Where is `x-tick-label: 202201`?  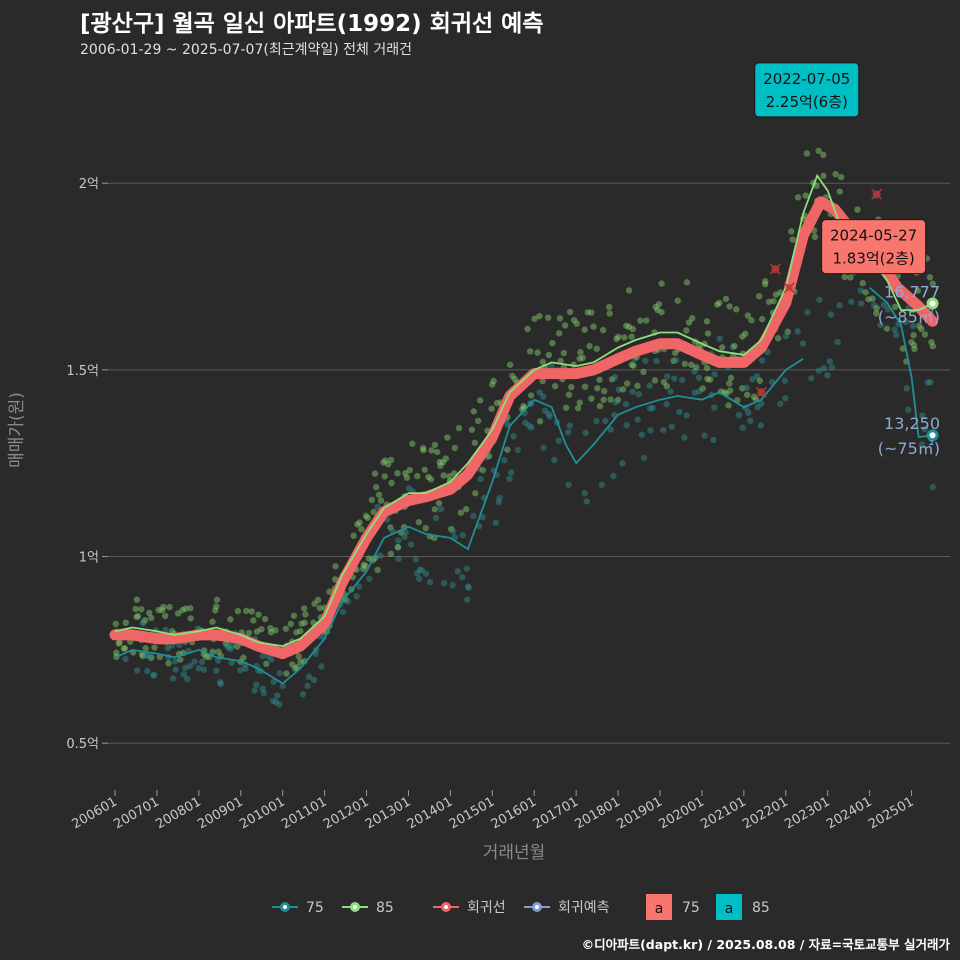
x-tick-label: 202201 is located at coordinates (765, 813).